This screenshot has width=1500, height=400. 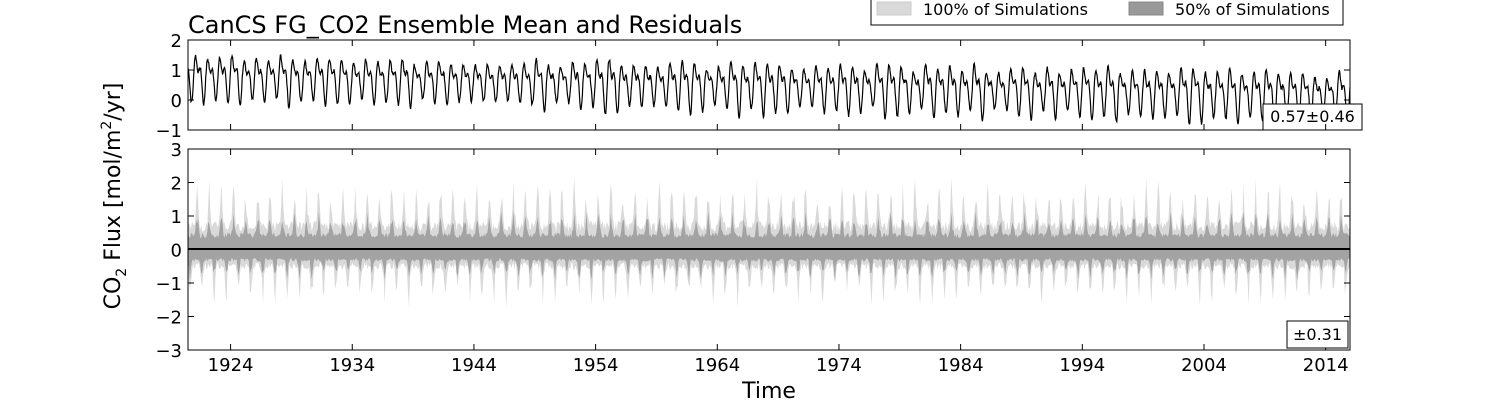 What do you see at coordinates (769, 246) in the screenshot?
I see `band-50-percent` at bounding box center [769, 246].